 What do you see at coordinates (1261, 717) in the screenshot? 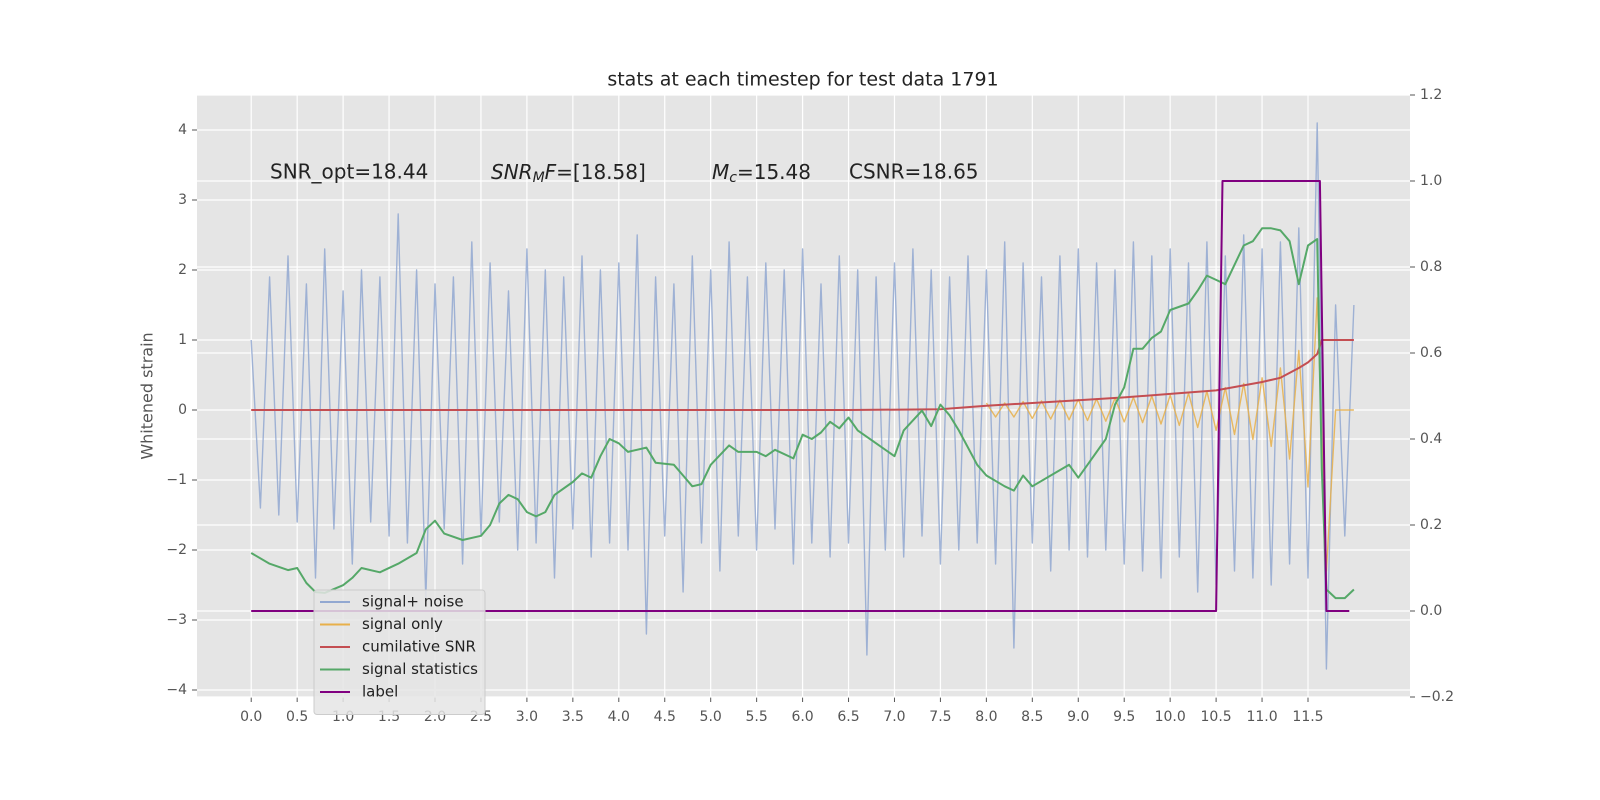
I see `x-tick-label: 11.0` at bounding box center [1261, 717].